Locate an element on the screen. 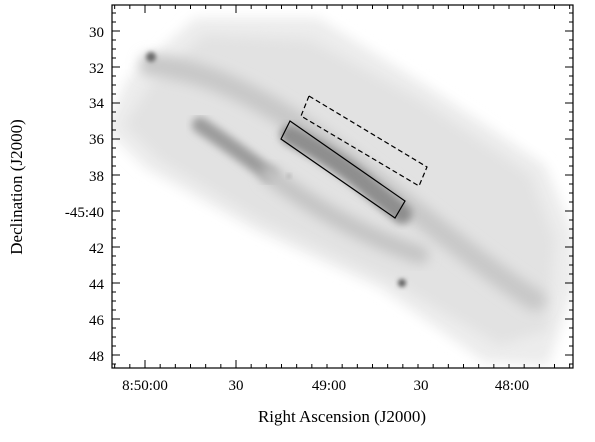 This screenshot has width=595, height=442. solid-region-box is located at coordinates (343, 169).